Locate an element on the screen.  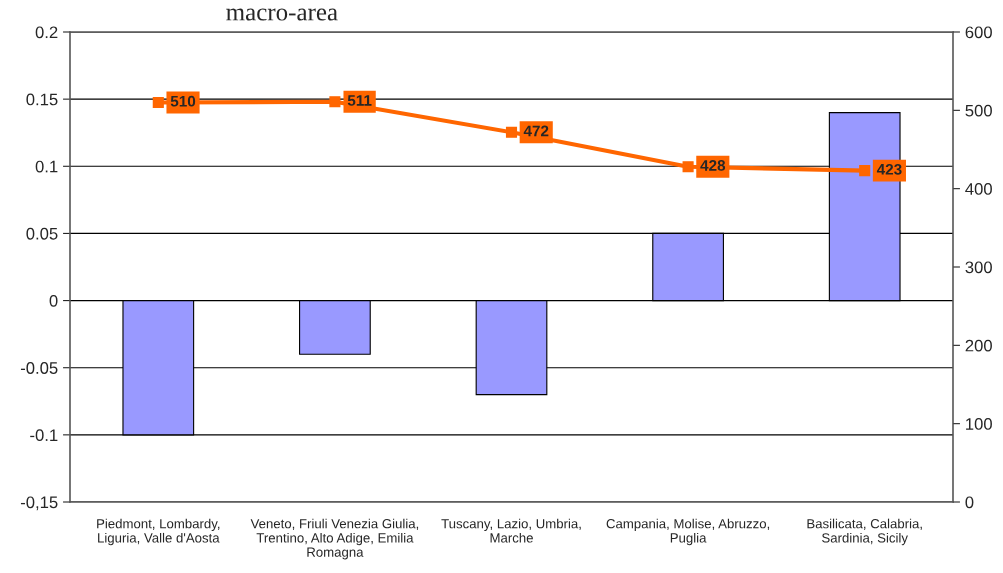
x-tick-label: Tuscany, Lazio, Umbria, Marche is located at coordinates (511, 530).